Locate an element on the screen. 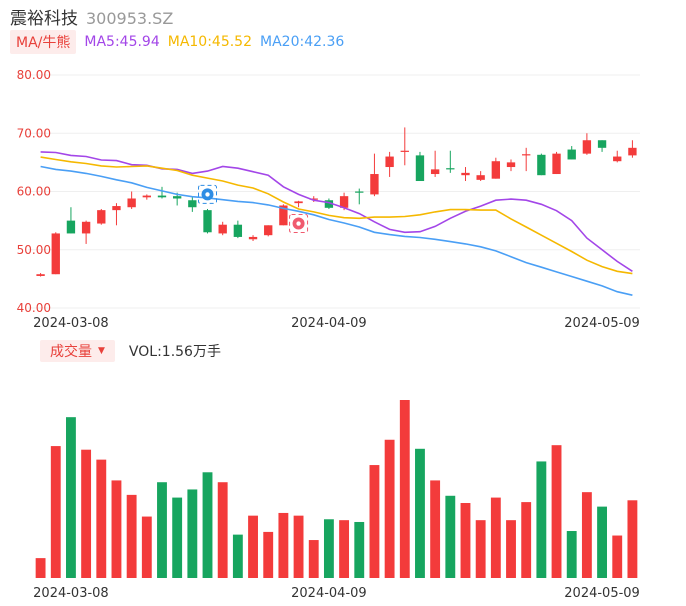  volume-indicator-label: 成交量 is located at coordinates (71, 352).